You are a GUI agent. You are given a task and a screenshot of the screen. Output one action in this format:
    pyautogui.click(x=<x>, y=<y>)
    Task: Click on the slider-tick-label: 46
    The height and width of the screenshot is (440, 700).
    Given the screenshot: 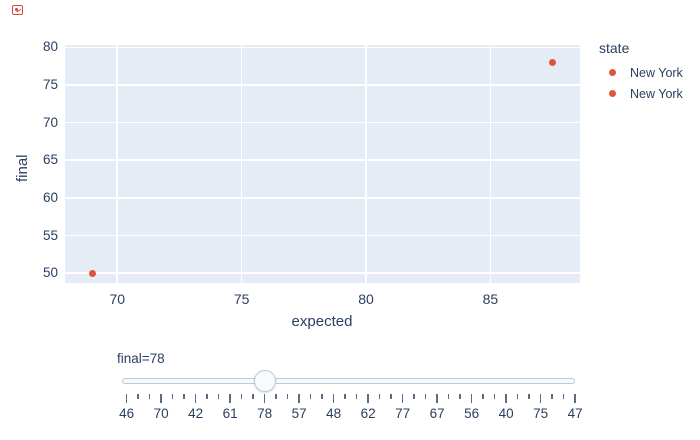 What is the action you would take?
    pyautogui.click(x=127, y=413)
    